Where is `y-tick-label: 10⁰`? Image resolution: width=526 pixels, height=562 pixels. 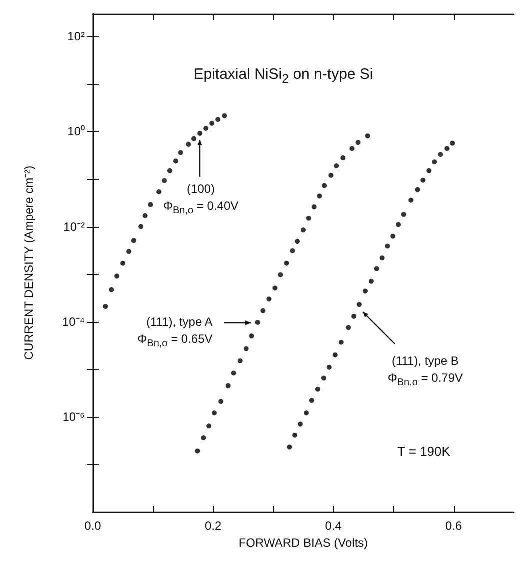
y-tick-label: 10⁰ is located at coordinates (76, 131).